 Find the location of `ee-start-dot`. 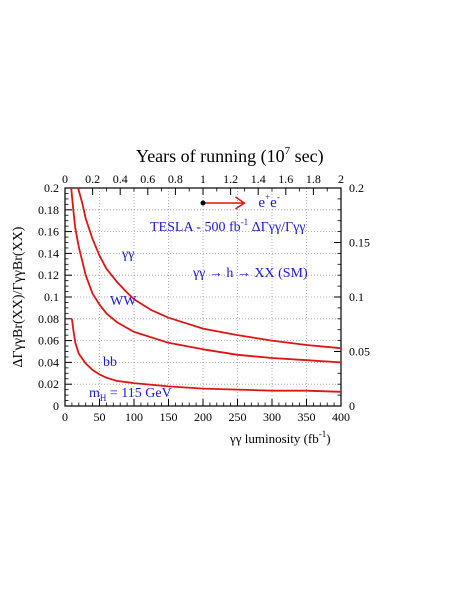

ee-start-dot is located at coordinates (203, 203).